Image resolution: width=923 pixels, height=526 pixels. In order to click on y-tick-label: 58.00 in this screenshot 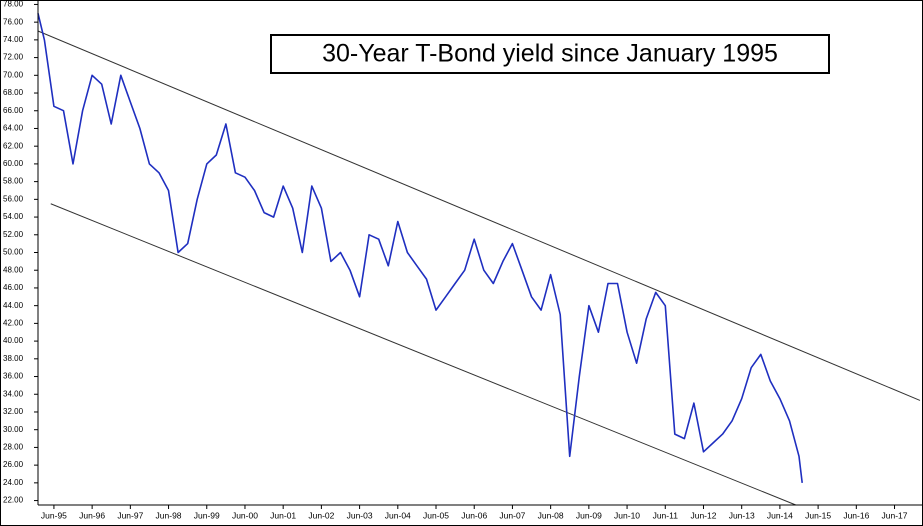, I will do `click(13, 181)`.